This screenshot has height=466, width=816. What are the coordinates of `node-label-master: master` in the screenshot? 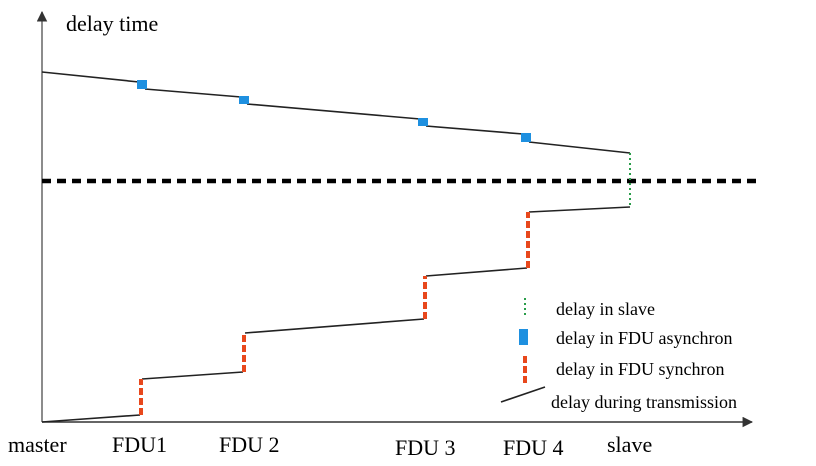 It's located at (37, 444).